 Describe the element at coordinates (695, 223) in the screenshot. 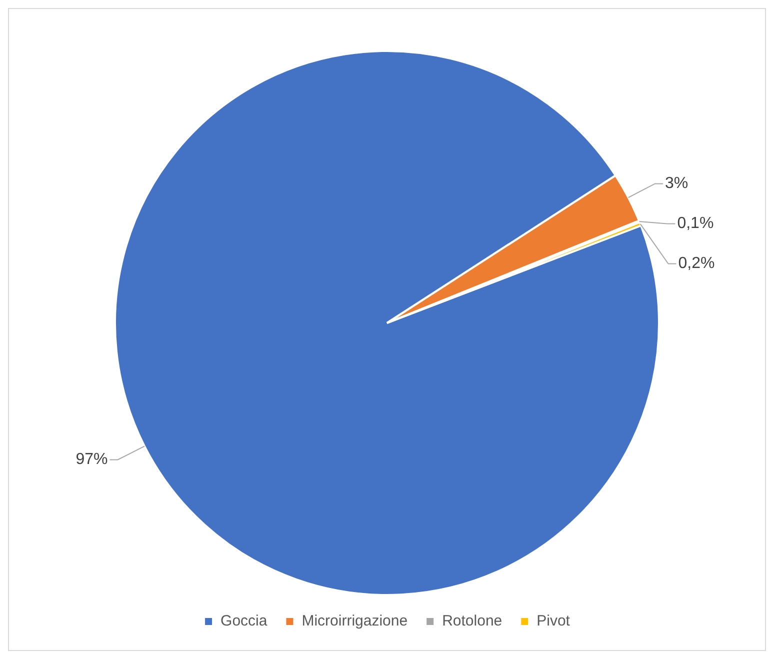

I see `data-label: 0,1%` at that location.